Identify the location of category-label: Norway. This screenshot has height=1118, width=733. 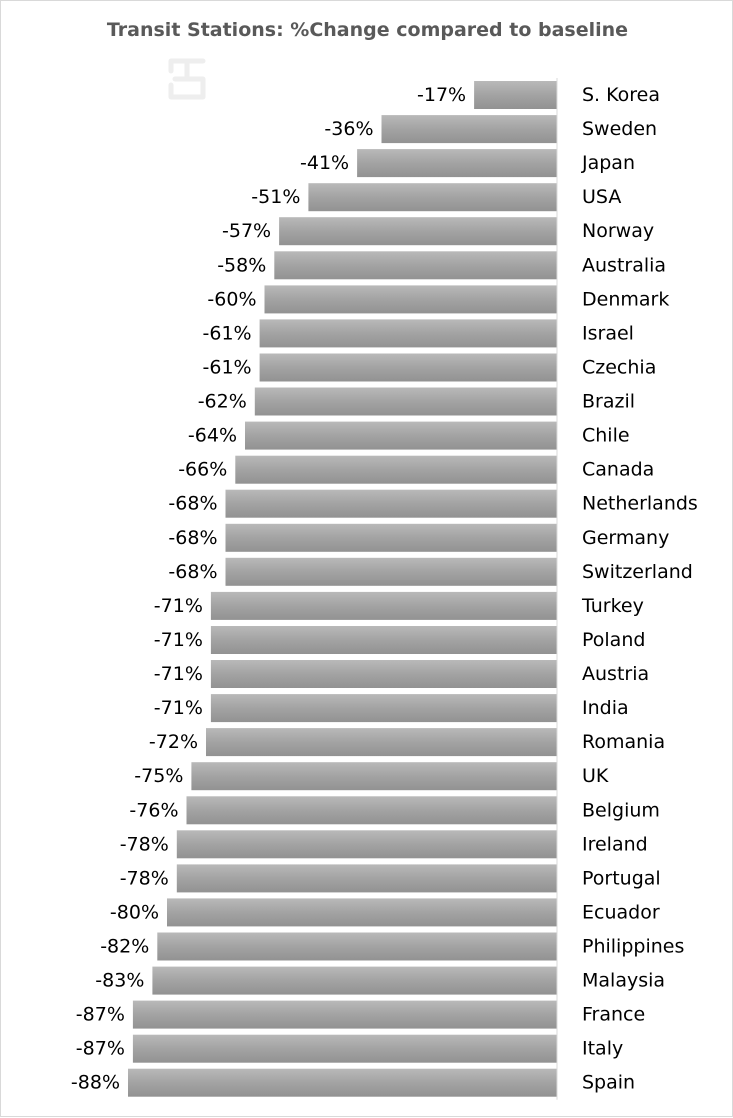
(618, 231).